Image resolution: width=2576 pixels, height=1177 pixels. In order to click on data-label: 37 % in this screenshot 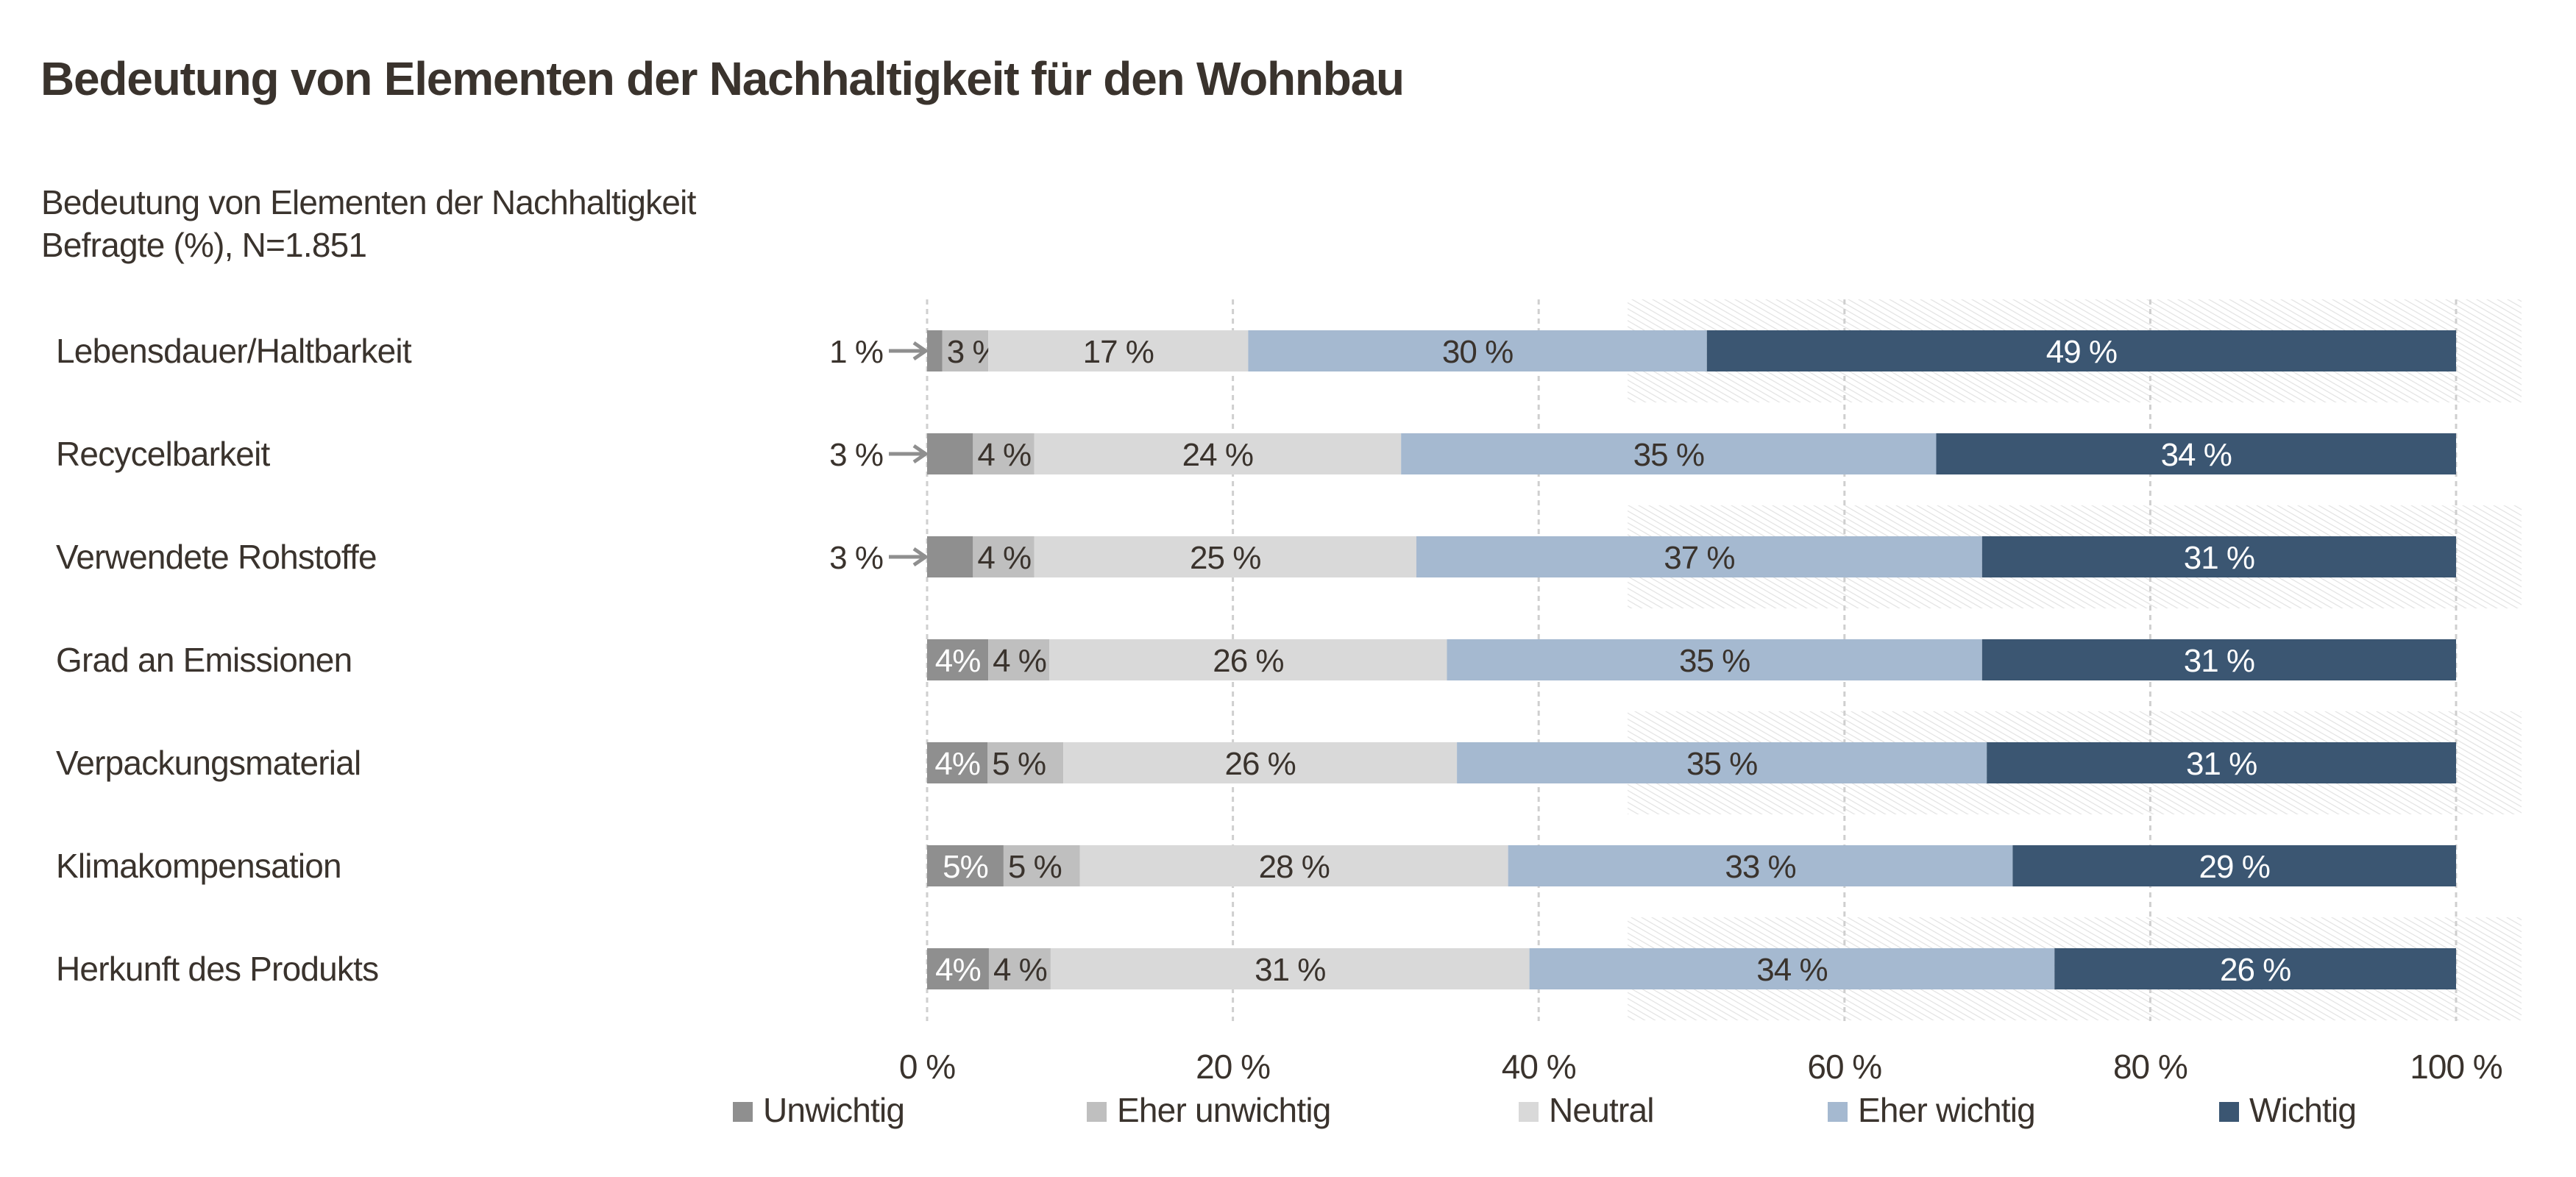, I will do `click(1699, 558)`.